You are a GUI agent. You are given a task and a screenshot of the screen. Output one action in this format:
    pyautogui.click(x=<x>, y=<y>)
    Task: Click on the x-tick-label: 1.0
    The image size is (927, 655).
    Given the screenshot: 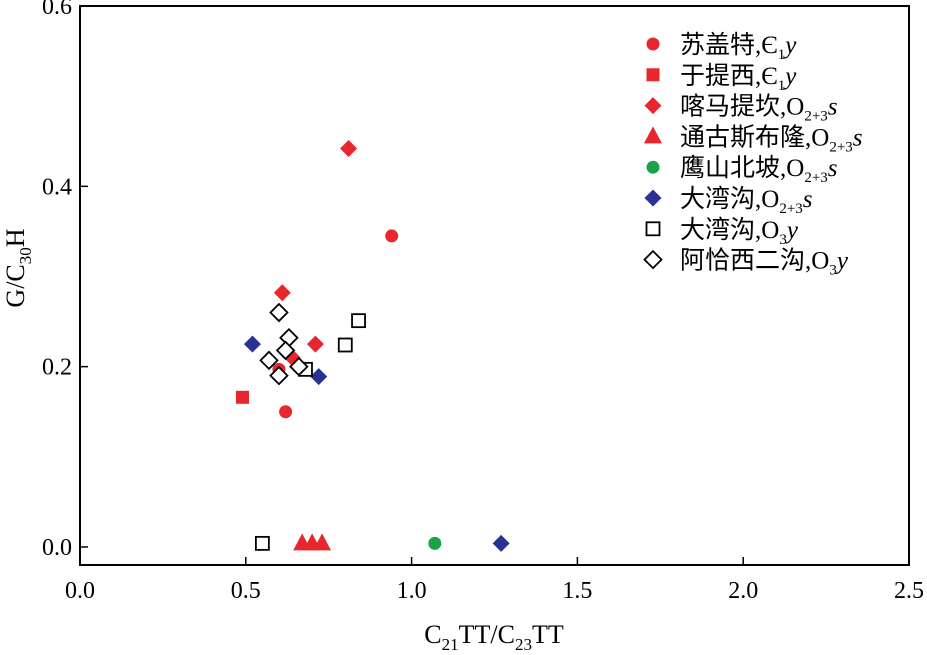 What is the action you would take?
    pyautogui.click(x=412, y=591)
    